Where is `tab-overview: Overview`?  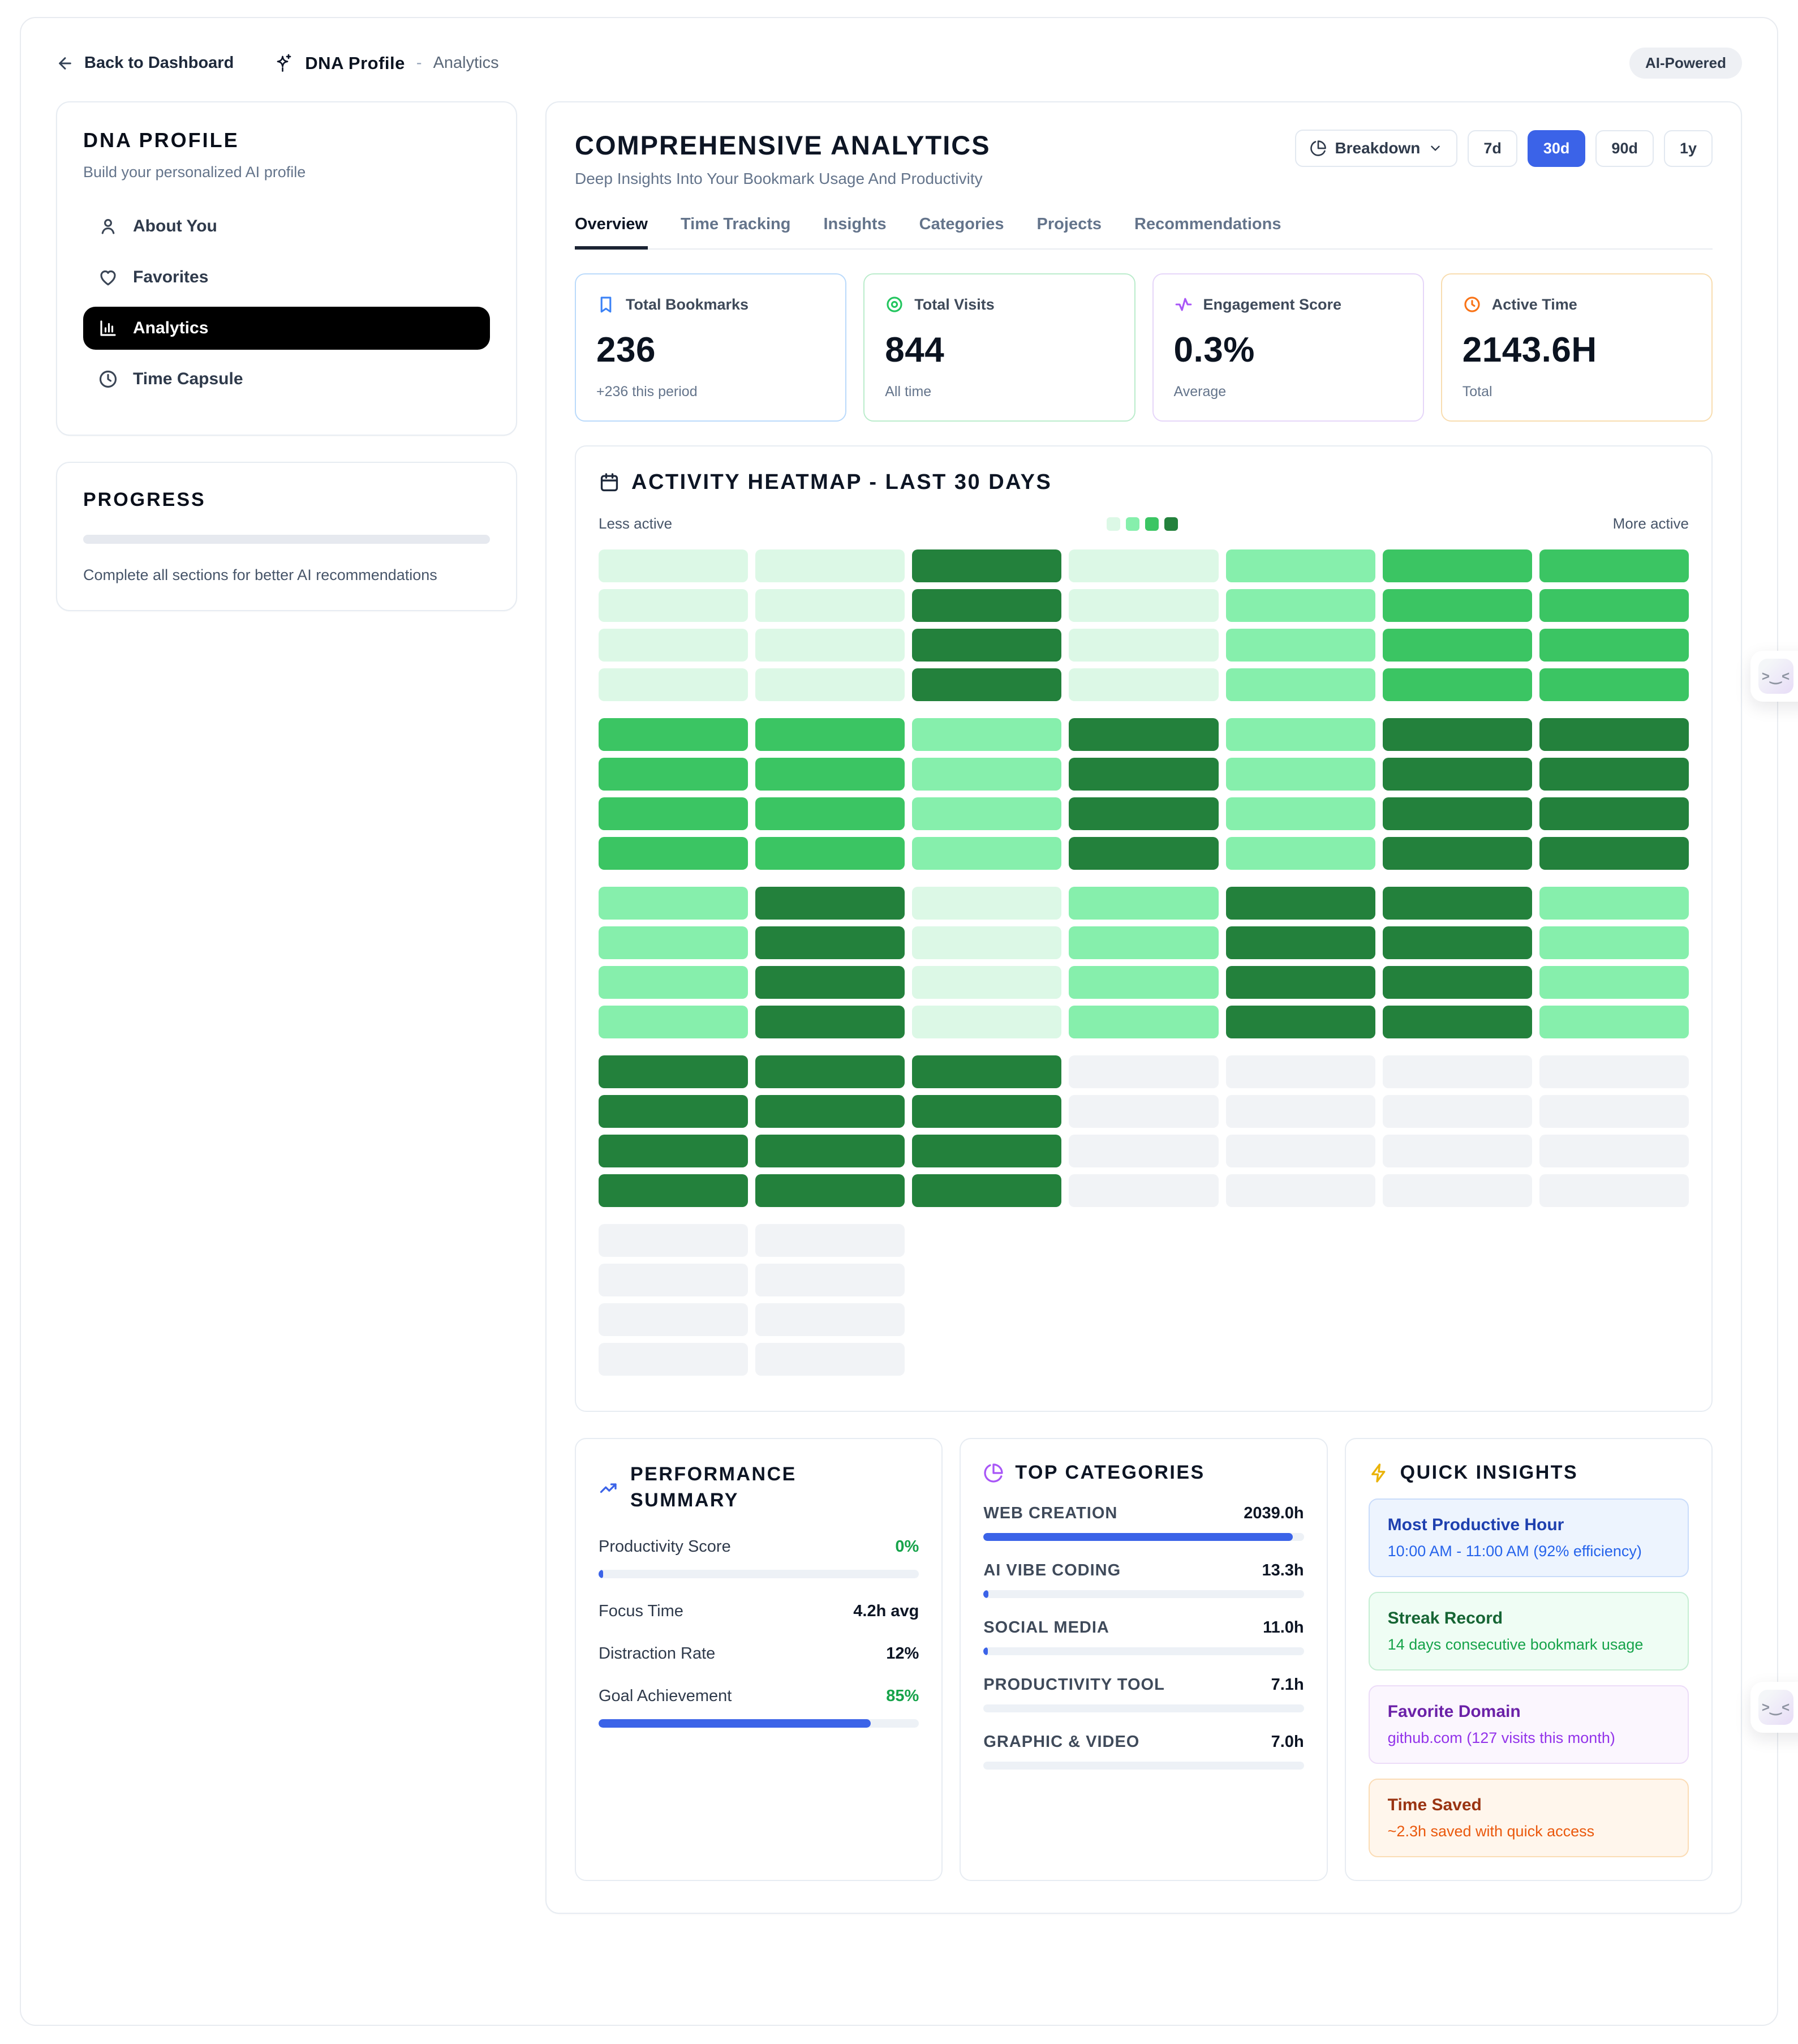
tab-overview: Overview is located at coordinates (611, 232).